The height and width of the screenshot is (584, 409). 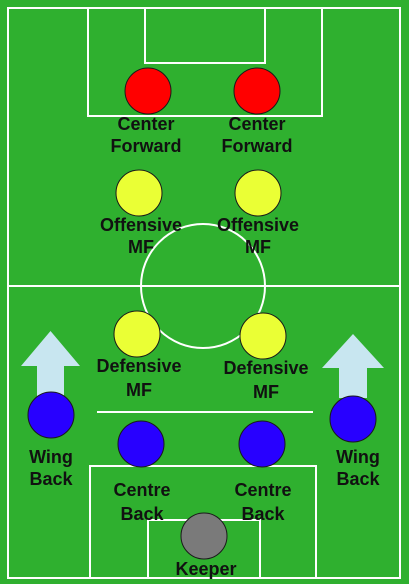 I want to click on centre-circle, so click(x=203, y=286).